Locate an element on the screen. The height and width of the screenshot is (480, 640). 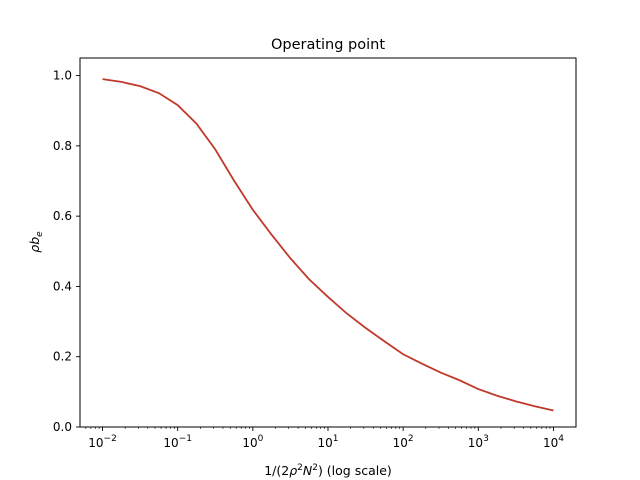
x-axis-label-suffix: ) (log scale) is located at coordinates (355, 470).